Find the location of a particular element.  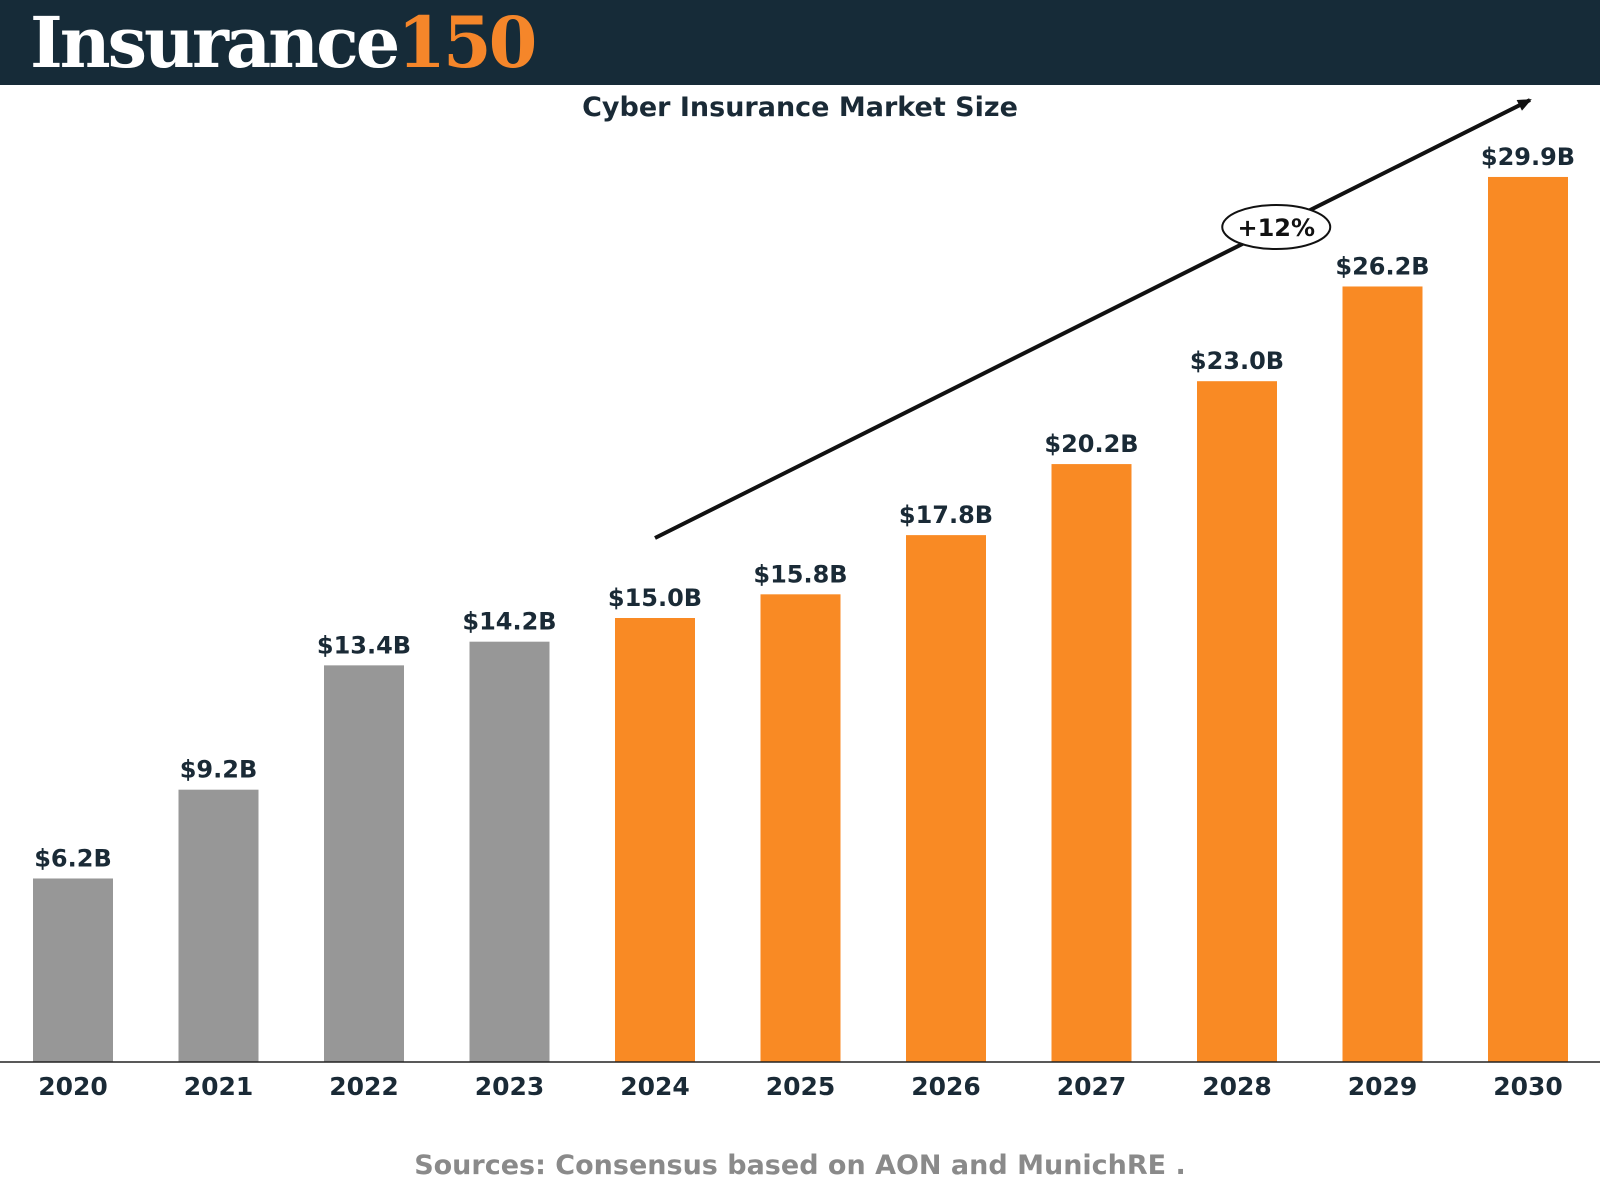

x-tick-label-2026: 2026 is located at coordinates (946, 1086).